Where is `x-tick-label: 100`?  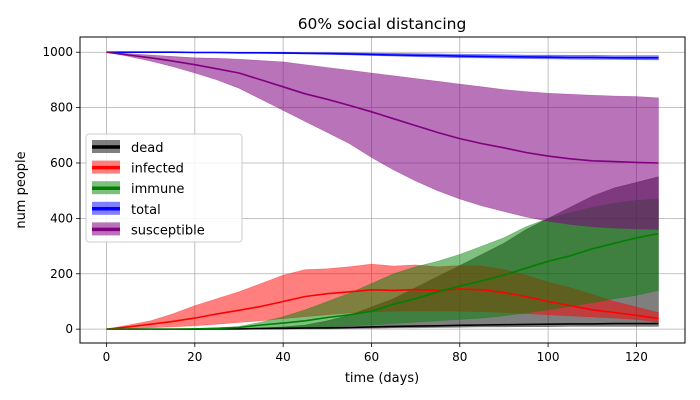
x-tick-label: 100 is located at coordinates (548, 357).